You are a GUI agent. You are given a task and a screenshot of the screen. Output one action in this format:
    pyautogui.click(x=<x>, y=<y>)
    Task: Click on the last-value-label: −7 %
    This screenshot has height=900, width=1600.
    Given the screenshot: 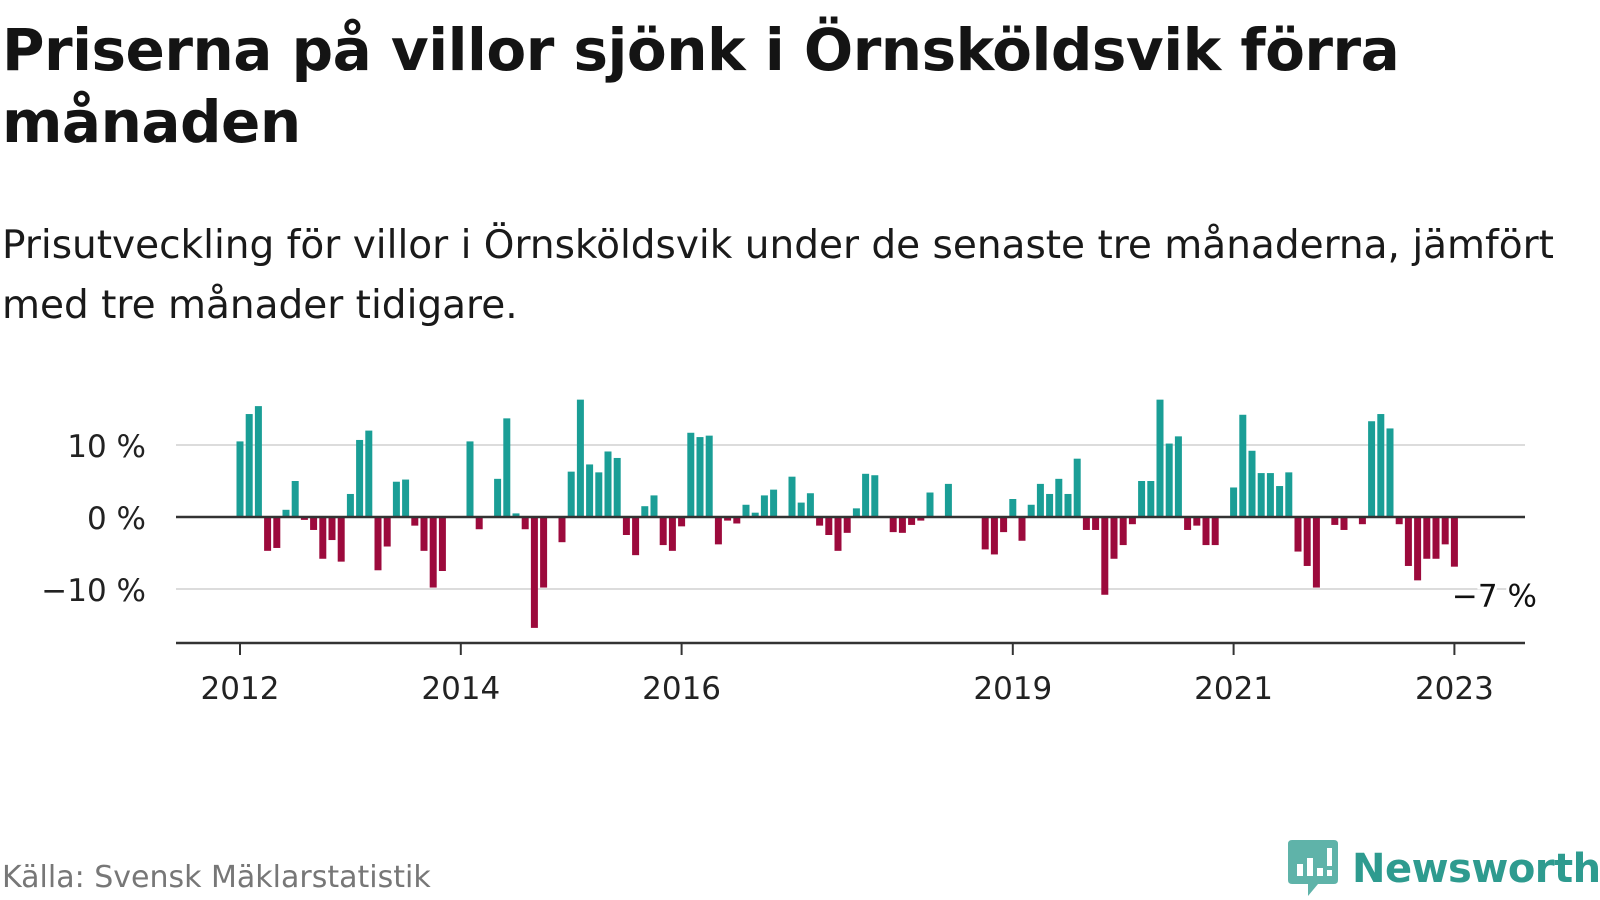 What is the action you would take?
    pyautogui.click(x=1494, y=597)
    